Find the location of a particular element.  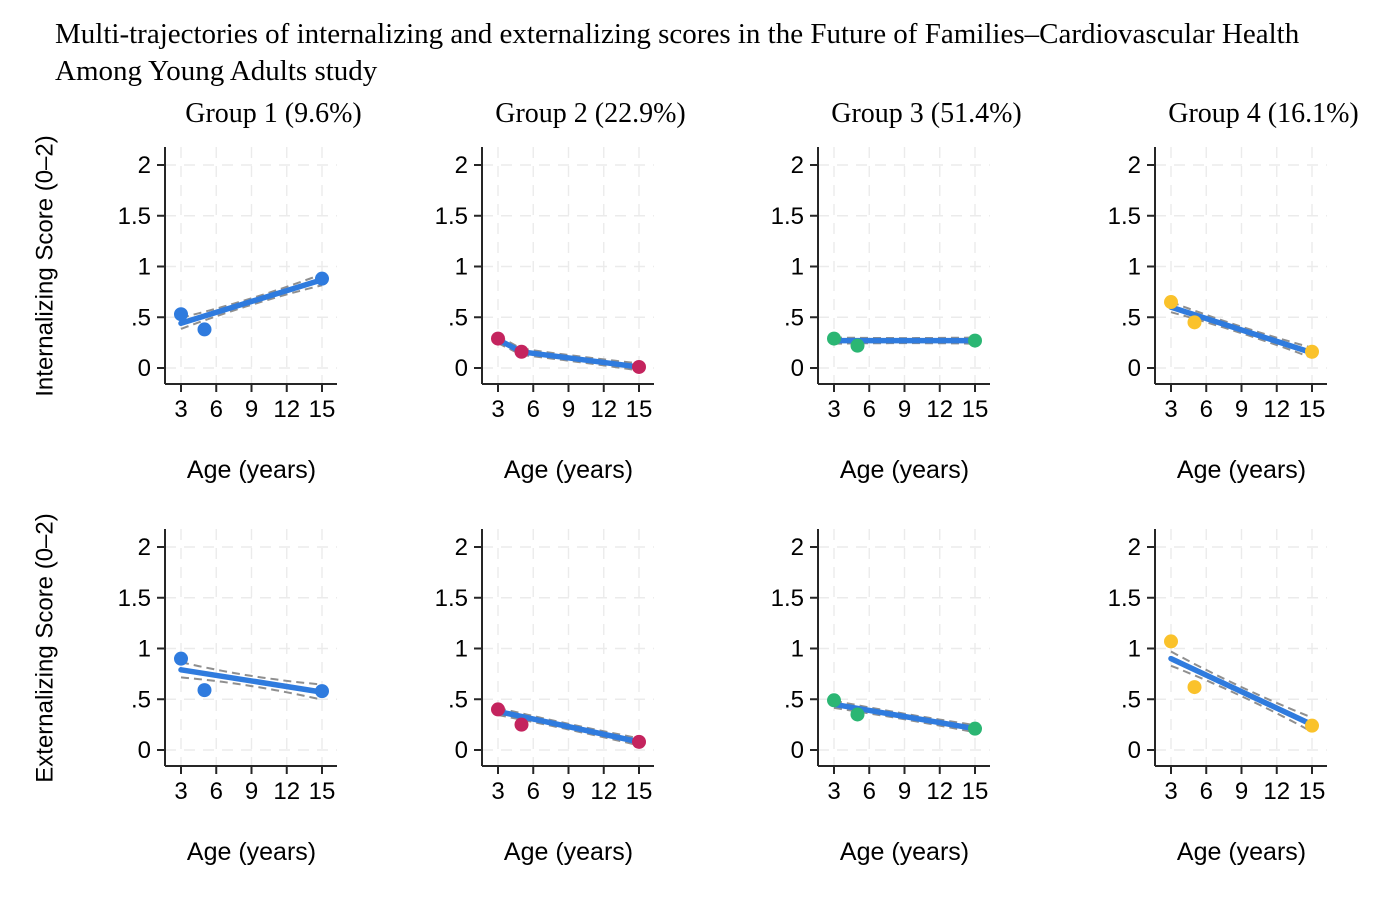

panel-internalizing-group2: 0 .5 1 1.5 2 3 6 9 12 15 Age (years) is located at coordinates (590, 320).